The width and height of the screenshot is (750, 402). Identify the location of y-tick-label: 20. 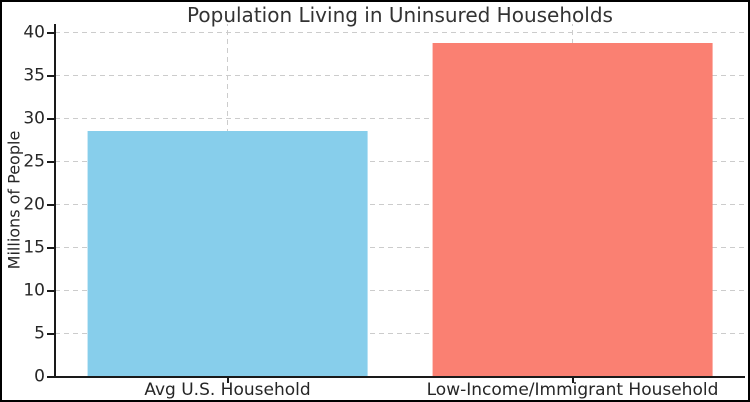
(34, 204).